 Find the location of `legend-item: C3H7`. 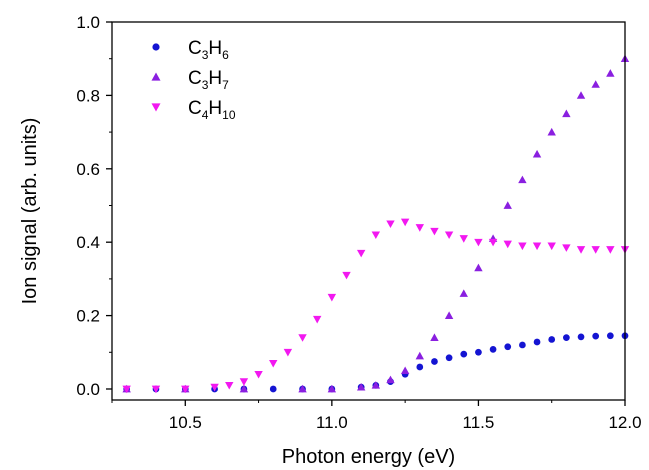

legend-item: C3H7 is located at coordinates (190, 80).